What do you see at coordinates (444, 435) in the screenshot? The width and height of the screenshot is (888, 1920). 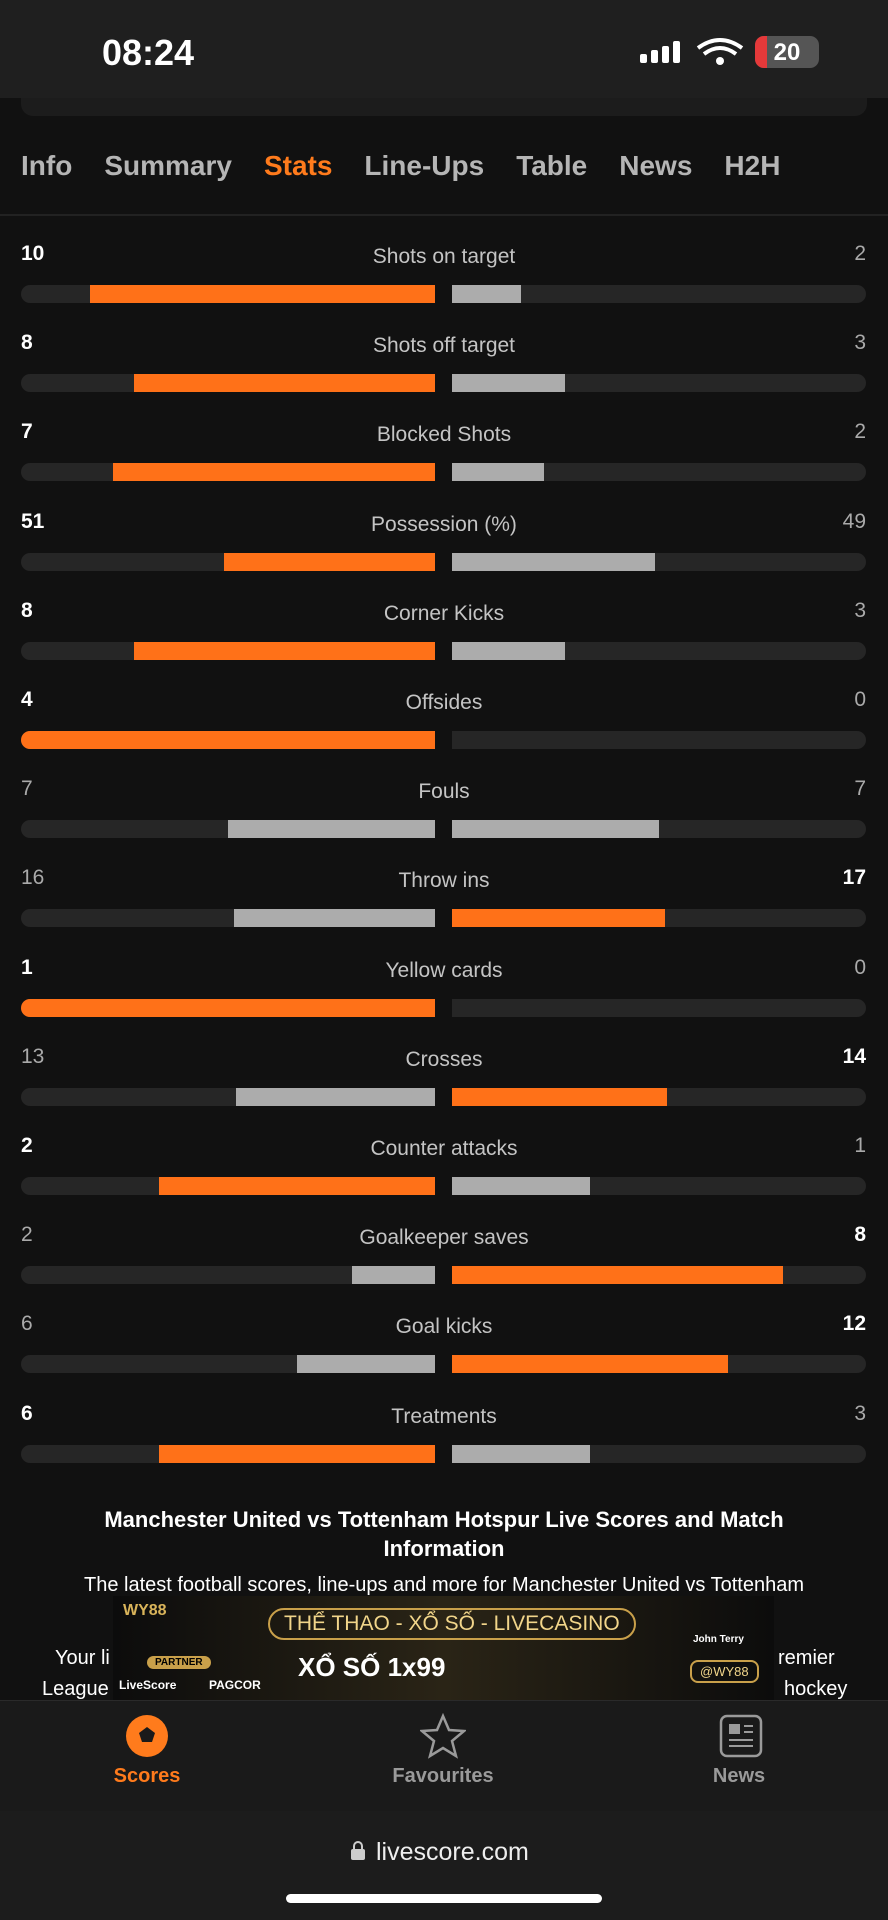 I see `stat-name: Blocked Shots` at bounding box center [444, 435].